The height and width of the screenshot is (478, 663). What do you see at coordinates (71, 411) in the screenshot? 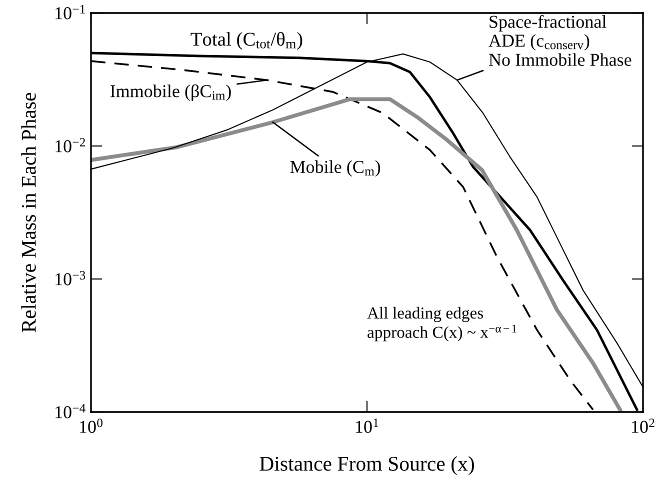
I see `y-tick-label: 10$^{−4}$` at bounding box center [71, 411].